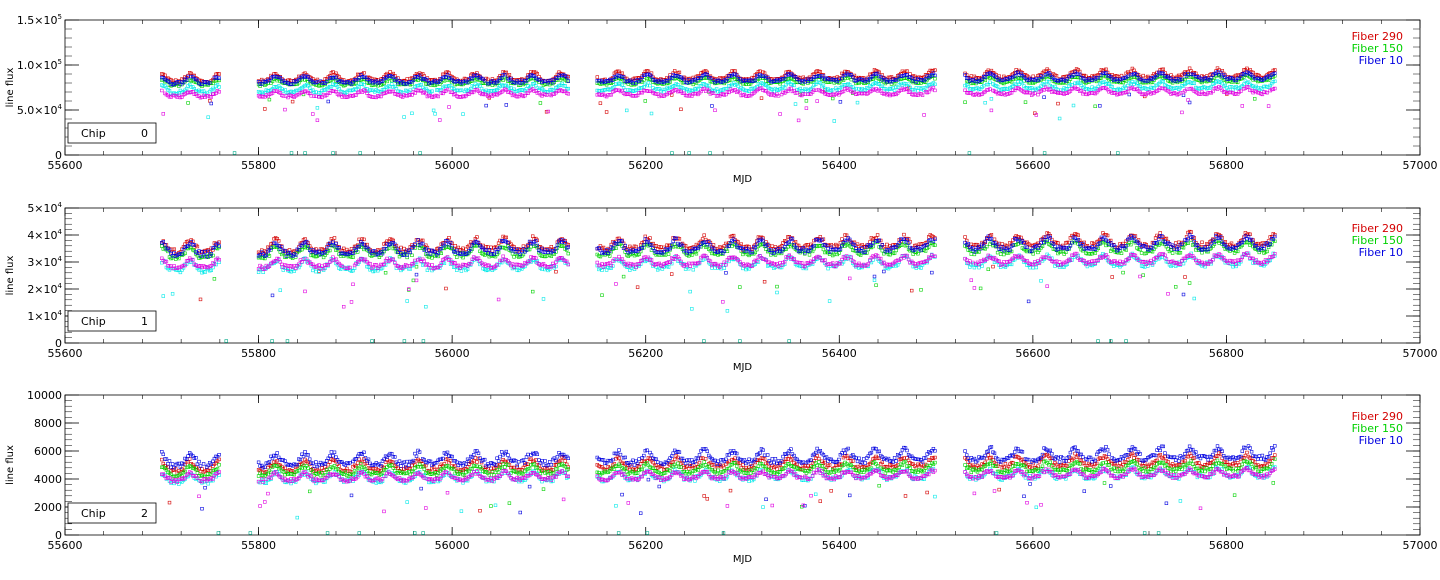 This screenshot has height=580, width=1440. Describe the element at coordinates (1381, 60) in the screenshot. I see `legend-entry: Fiber 10` at that location.